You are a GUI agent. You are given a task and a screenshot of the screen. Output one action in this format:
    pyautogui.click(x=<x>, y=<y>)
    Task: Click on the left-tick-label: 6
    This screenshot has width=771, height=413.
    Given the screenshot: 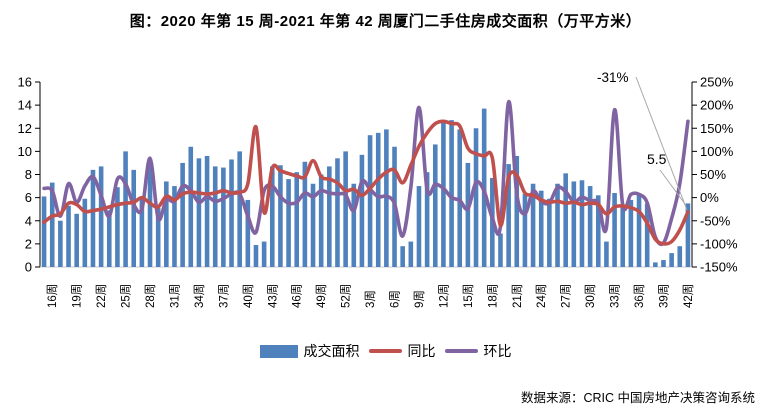 What is the action you would take?
    pyautogui.click(x=28, y=197)
    